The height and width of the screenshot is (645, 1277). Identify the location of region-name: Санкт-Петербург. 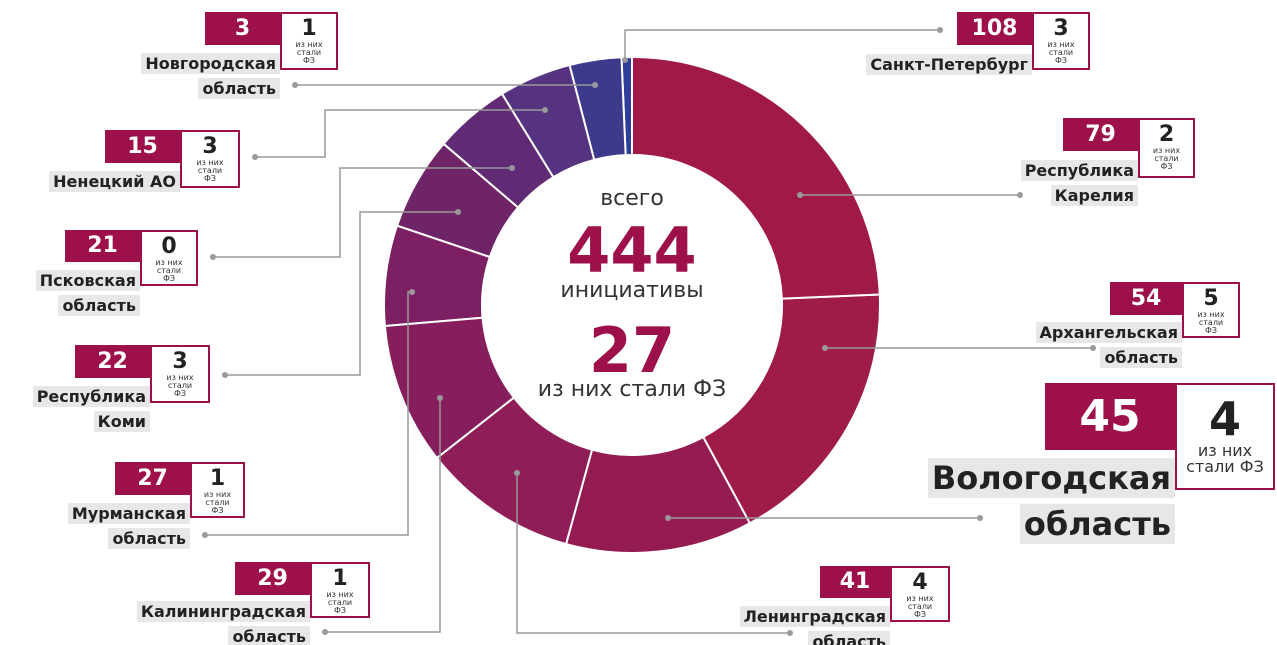
(922, 64).